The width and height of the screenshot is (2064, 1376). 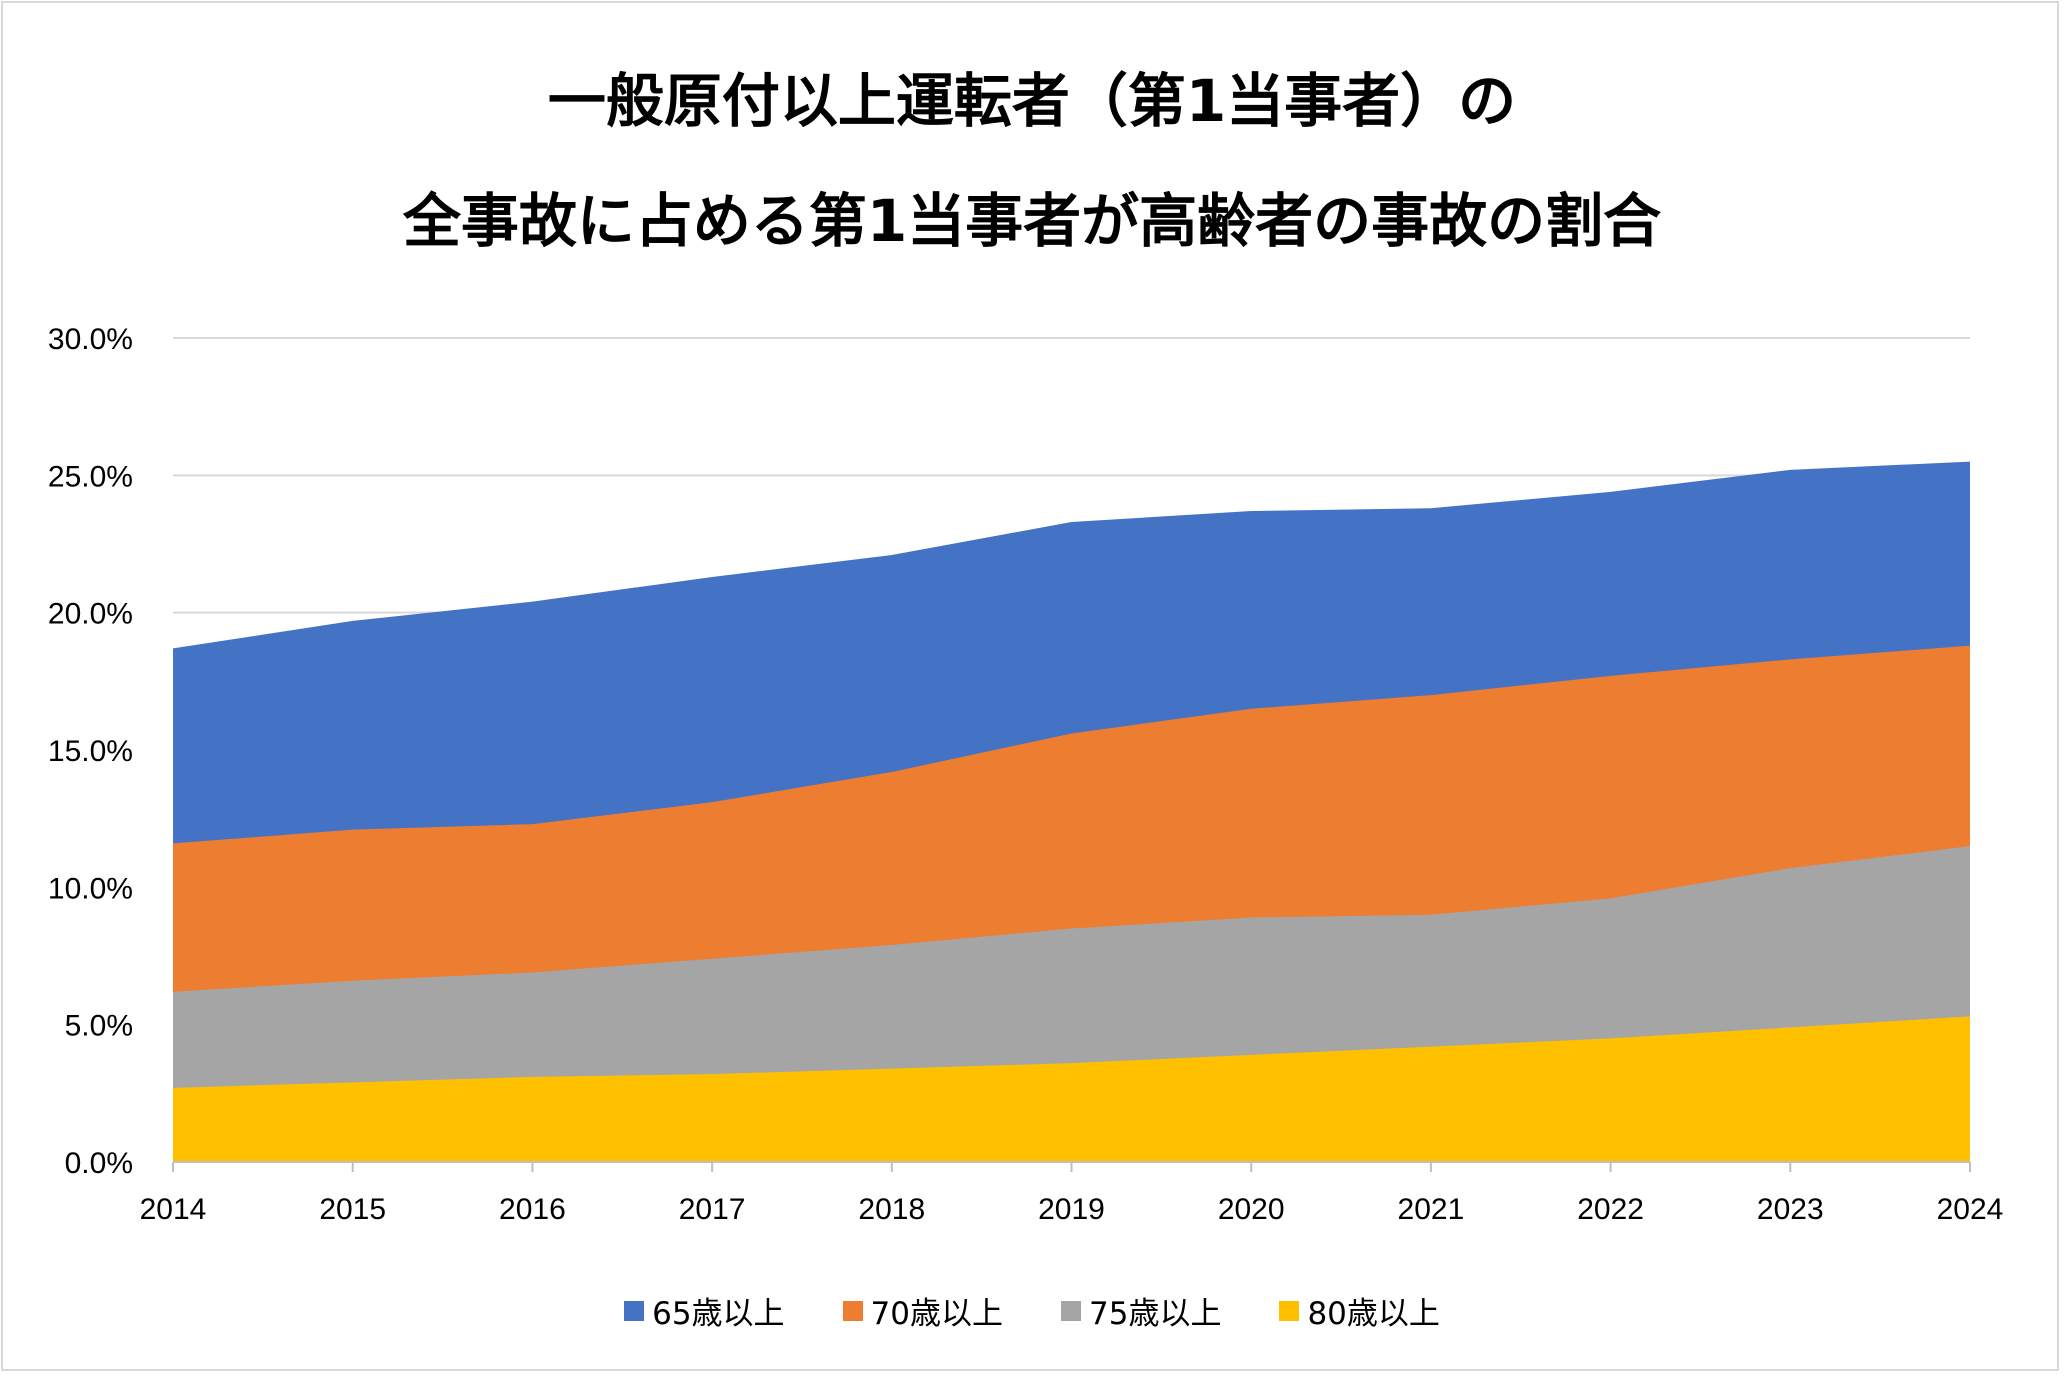 I want to click on x-tick-label-3: 2017, so click(x=712, y=1209).